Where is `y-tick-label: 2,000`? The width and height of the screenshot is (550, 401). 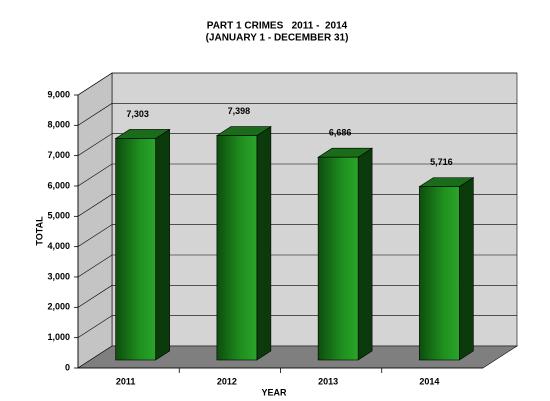 y-tick-label: 2,000 is located at coordinates (58, 307).